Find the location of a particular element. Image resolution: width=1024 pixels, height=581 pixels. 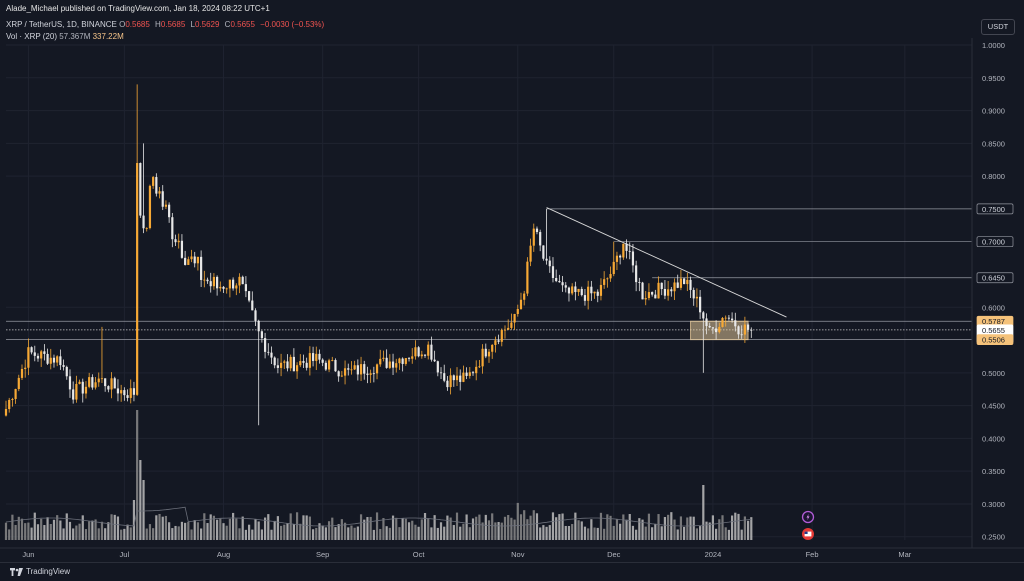

open-value: 0.5685 is located at coordinates (137, 24).